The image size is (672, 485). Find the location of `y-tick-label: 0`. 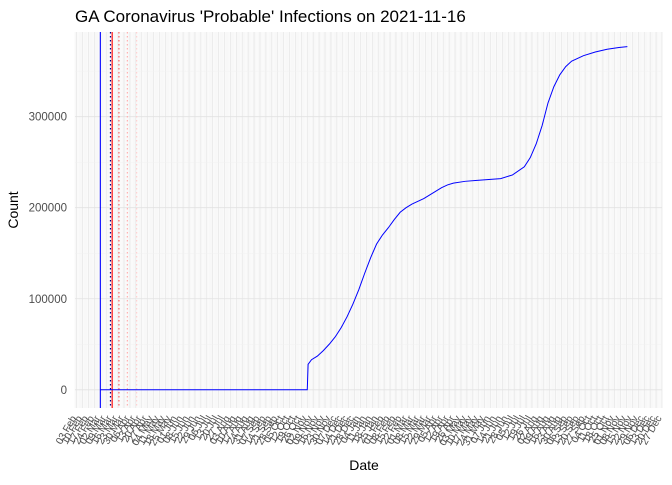

y-tick-label: 0 is located at coordinates (64, 391).